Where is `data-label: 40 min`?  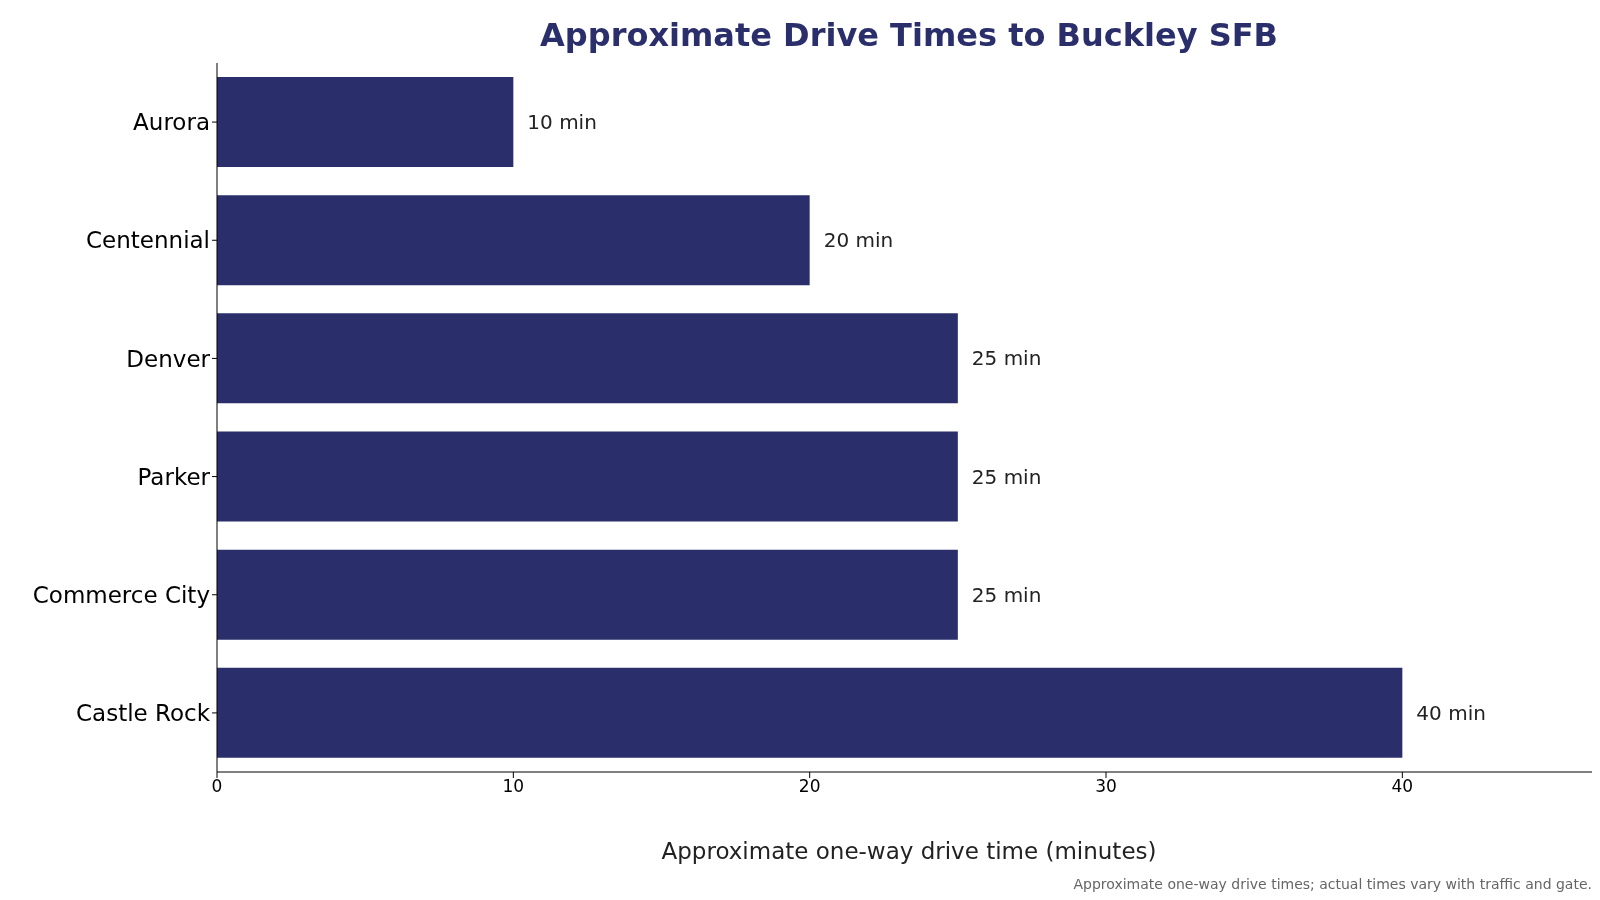
data-label: 40 min is located at coordinates (1451, 712).